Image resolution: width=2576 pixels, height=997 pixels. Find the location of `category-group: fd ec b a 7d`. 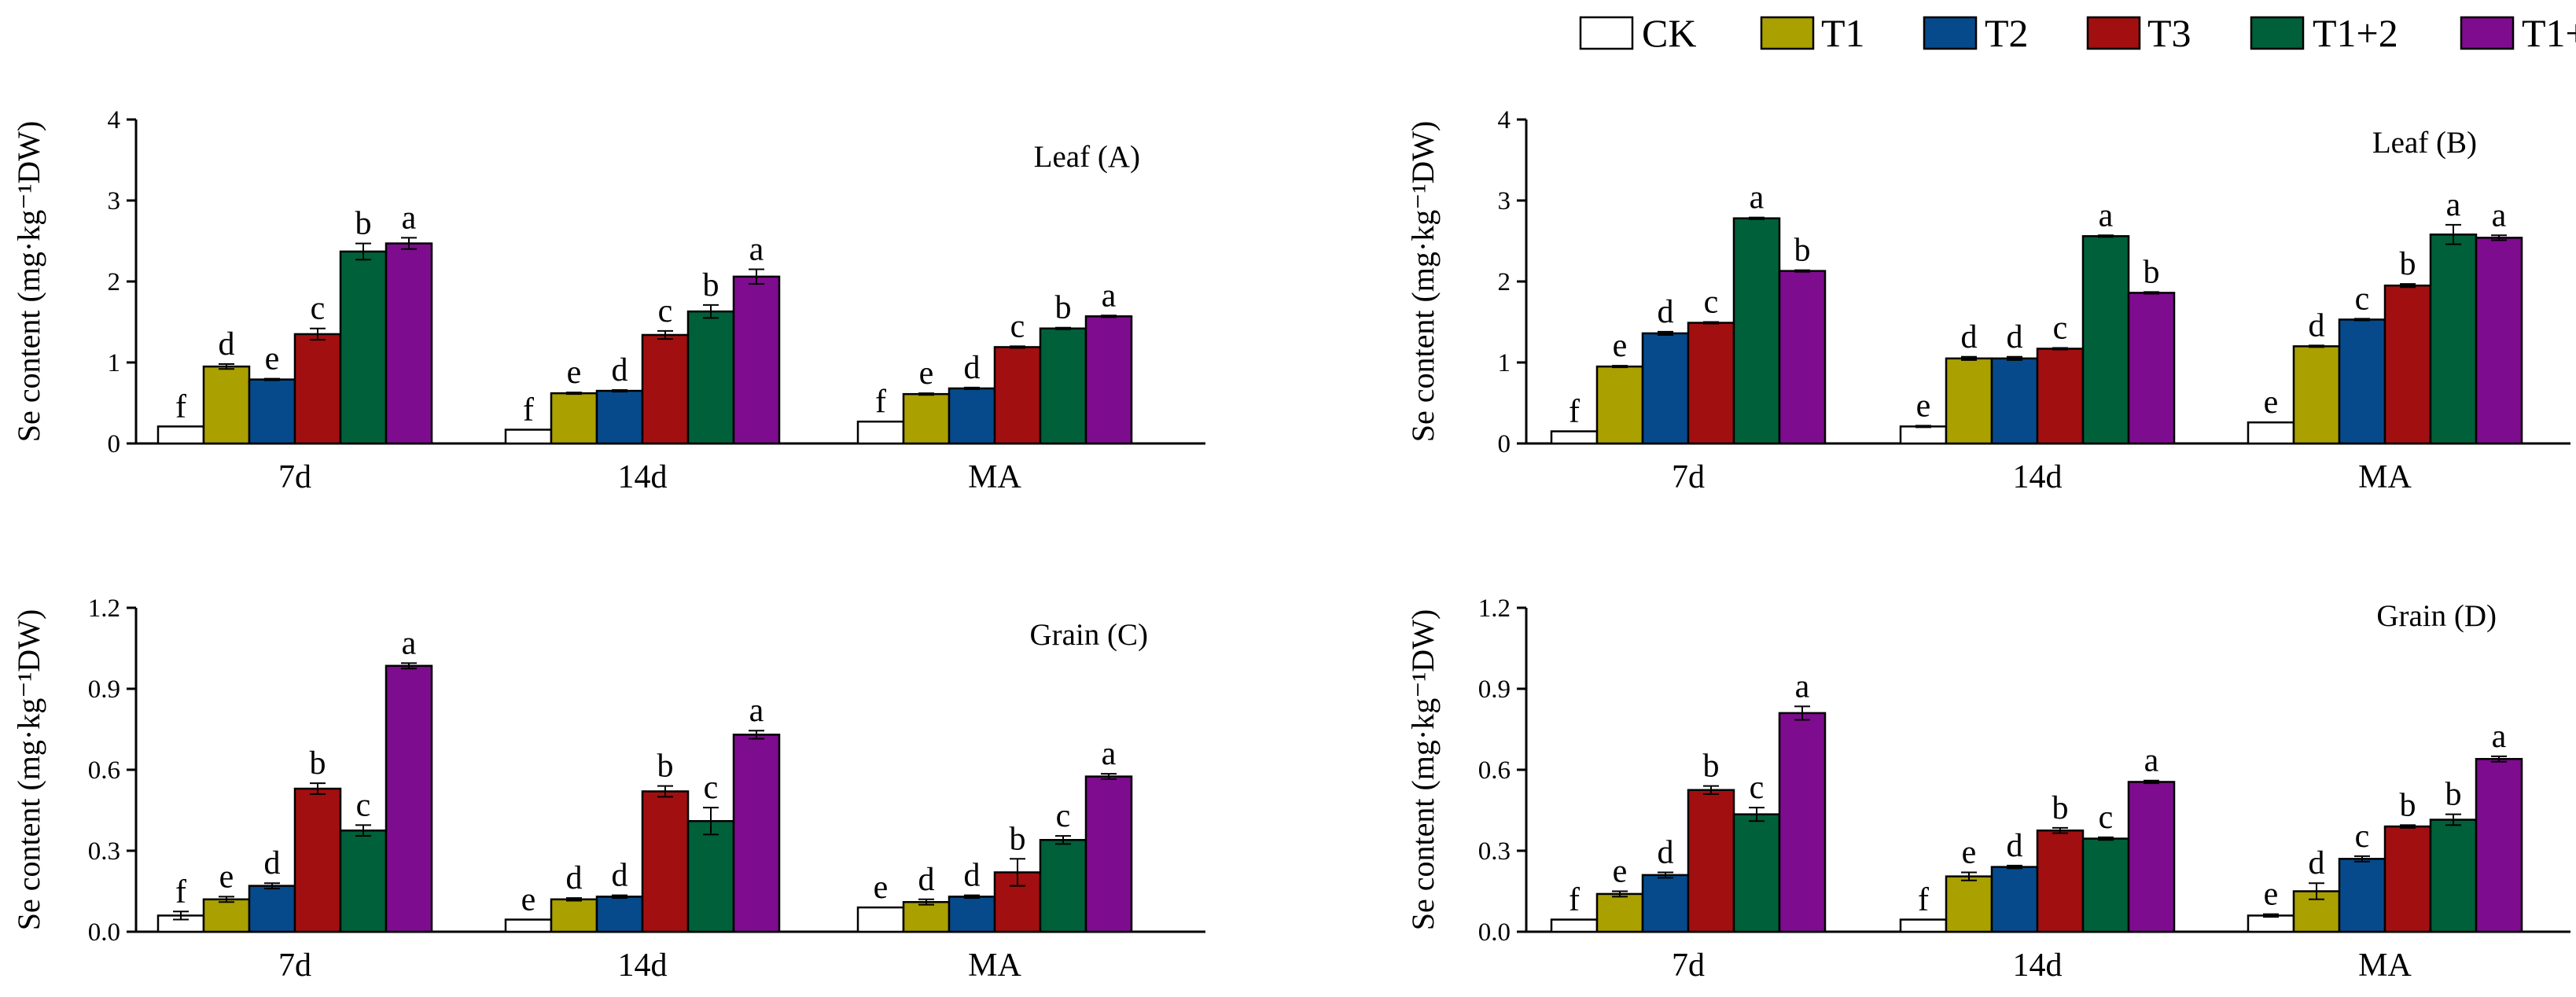

category-group: fd ec b a 7d is located at coordinates (294, 347).